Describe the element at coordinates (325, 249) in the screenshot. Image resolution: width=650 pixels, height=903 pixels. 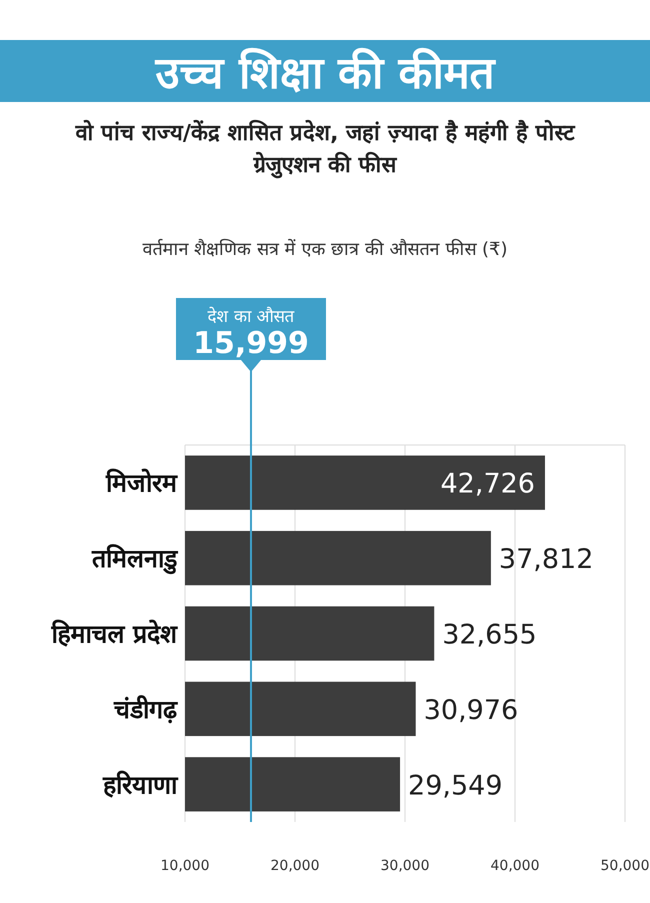
I see `text: वर्तमान शैक्षणिक सत्र में एक छात्र की औसतन फीस (₹)` at that location.